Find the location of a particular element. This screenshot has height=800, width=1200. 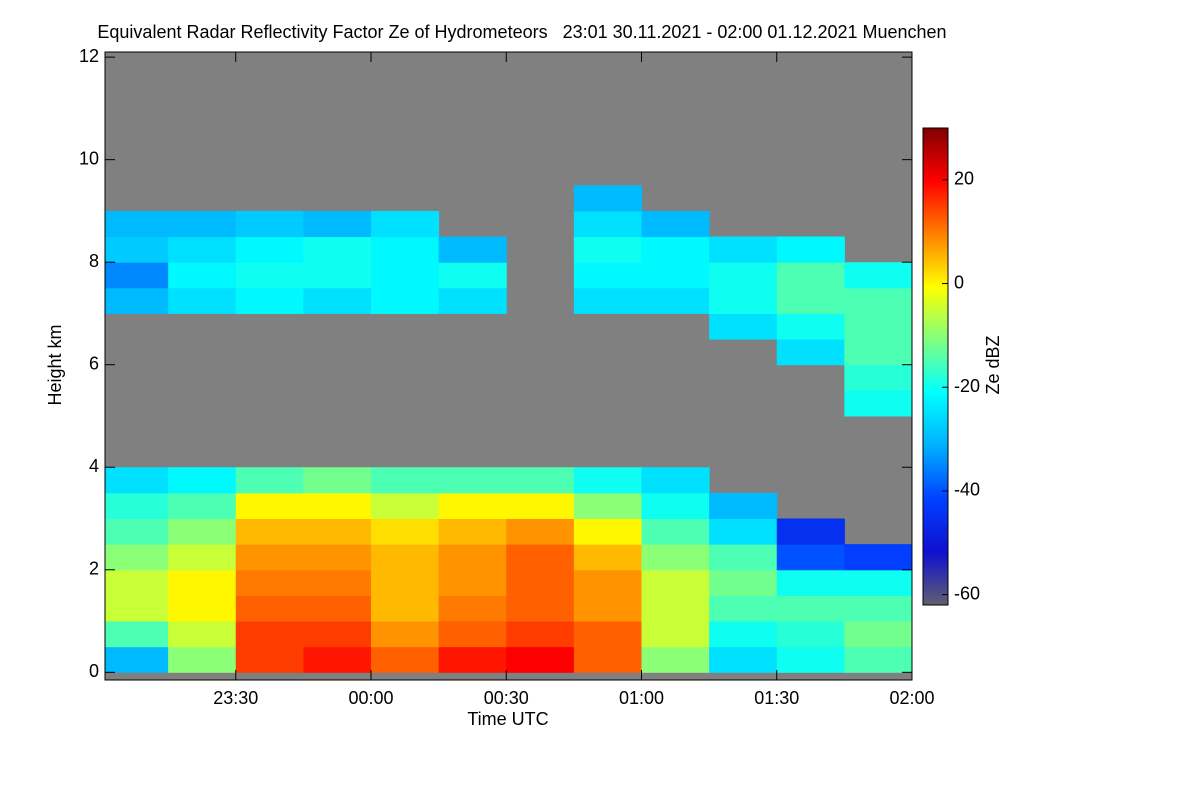

x-axis-title: Time UTC is located at coordinates (507, 719).